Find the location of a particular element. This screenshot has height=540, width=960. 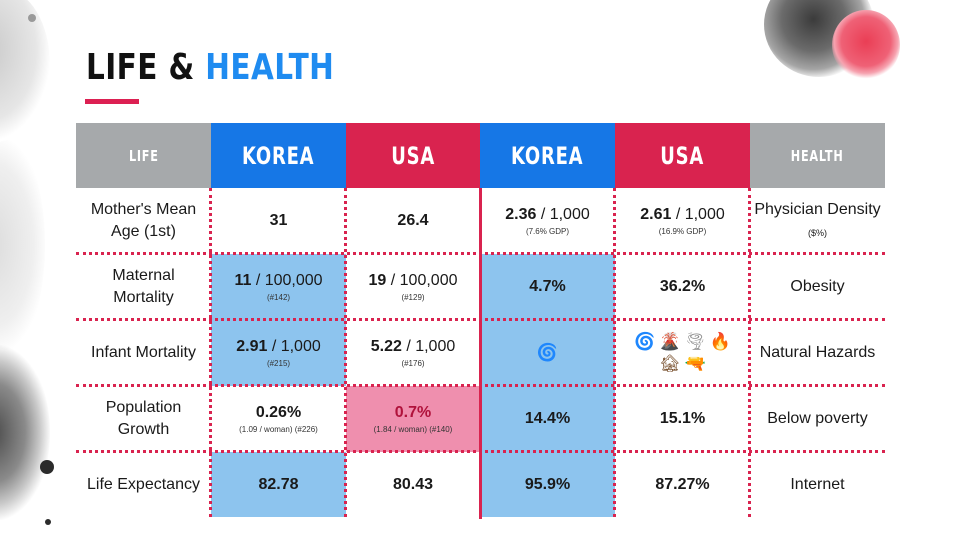

header-usa-health: USA is located at coordinates (682, 155).